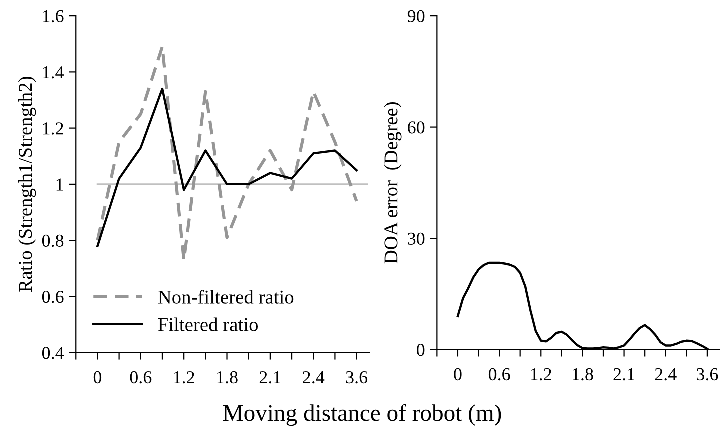 This screenshot has width=725, height=434. What do you see at coordinates (53, 297) in the screenshot?
I see `y-tick-label: 0.6` at bounding box center [53, 297].